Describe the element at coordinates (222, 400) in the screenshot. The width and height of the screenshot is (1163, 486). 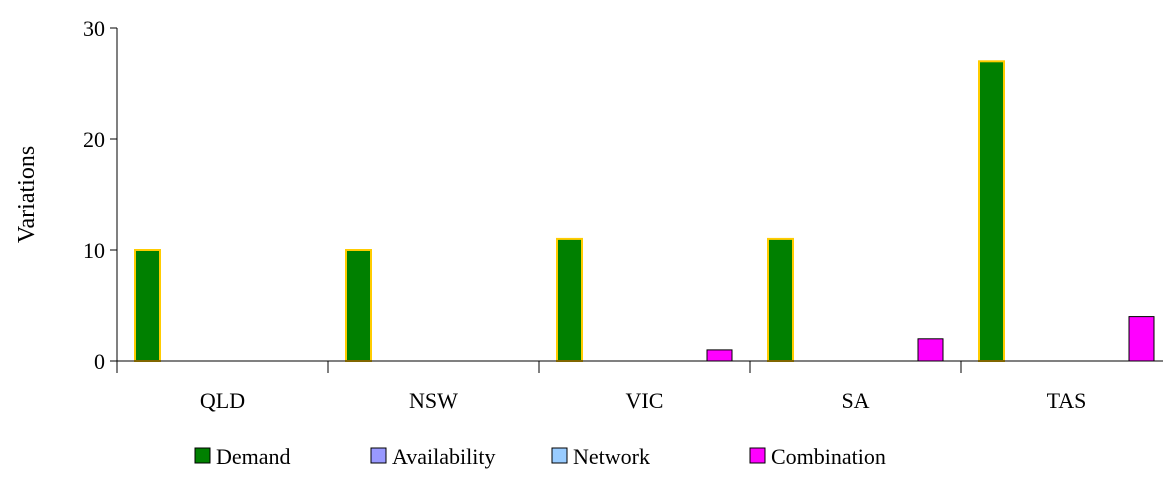
I see `category-label: QLD` at that location.